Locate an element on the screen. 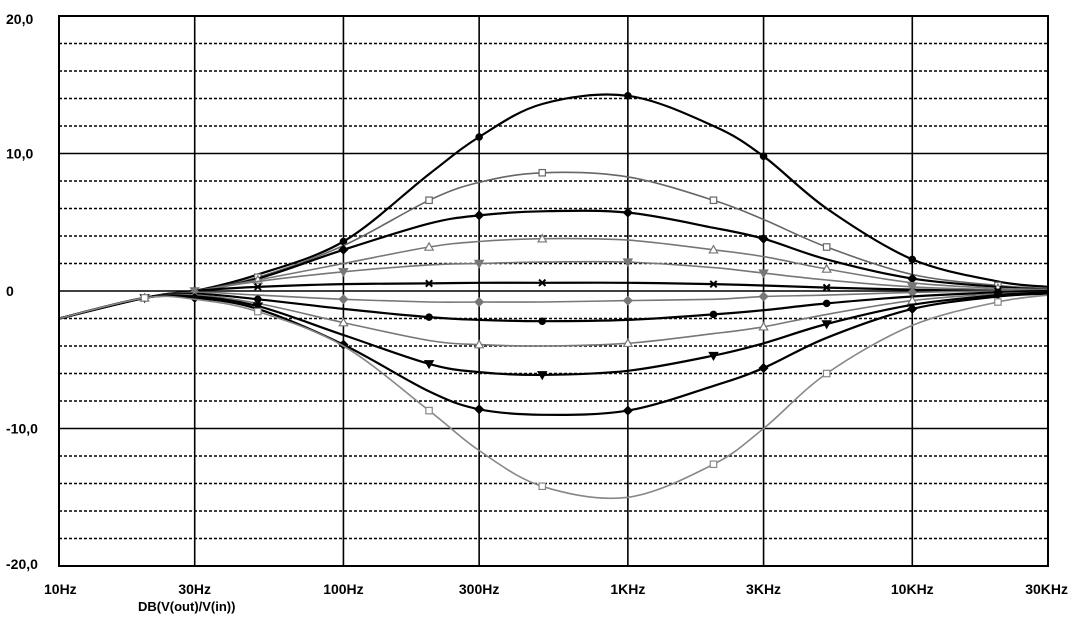 The width and height of the screenshot is (1072, 621). x-tick-label: 10KHz is located at coordinates (912, 589).